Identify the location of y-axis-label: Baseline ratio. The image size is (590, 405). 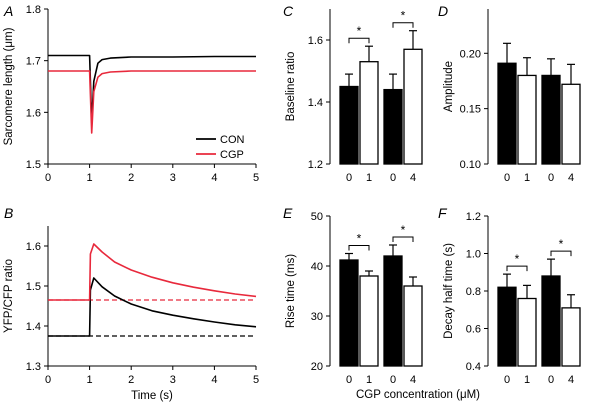
(291, 87).